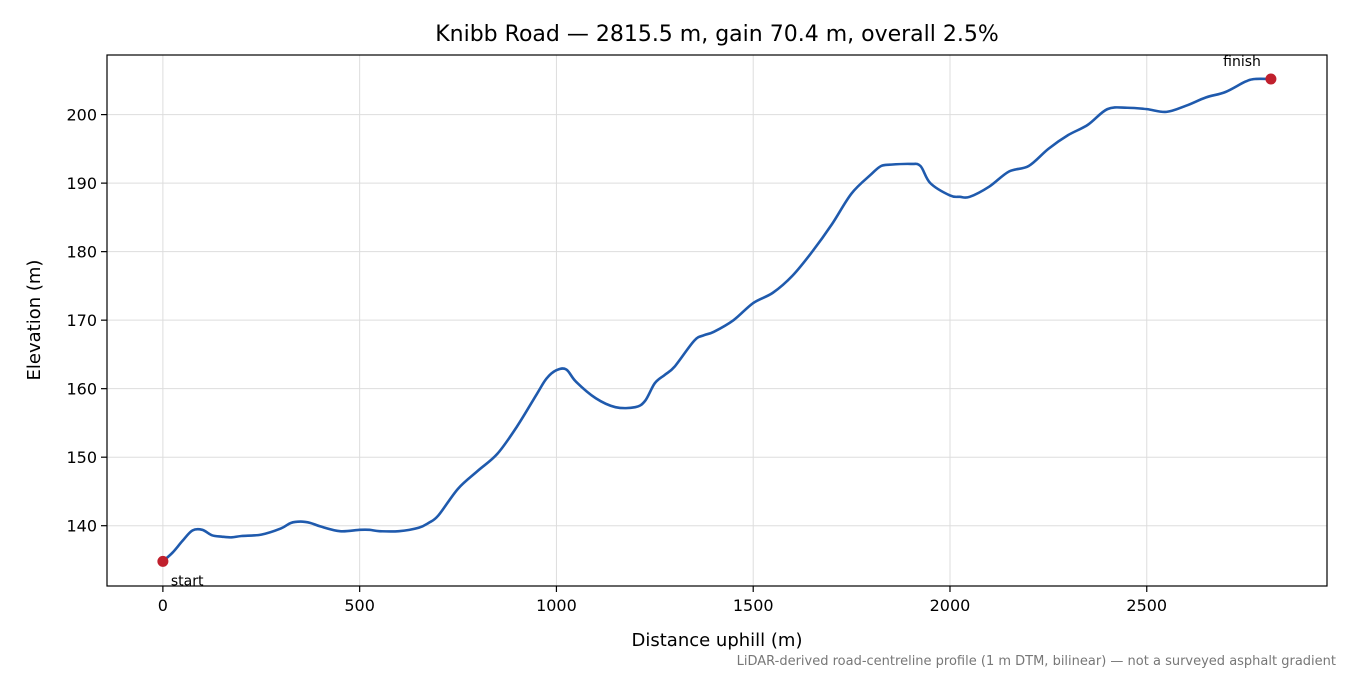  Describe the element at coordinates (1242, 62) in the screenshot. I see `finish-label: finish` at that location.